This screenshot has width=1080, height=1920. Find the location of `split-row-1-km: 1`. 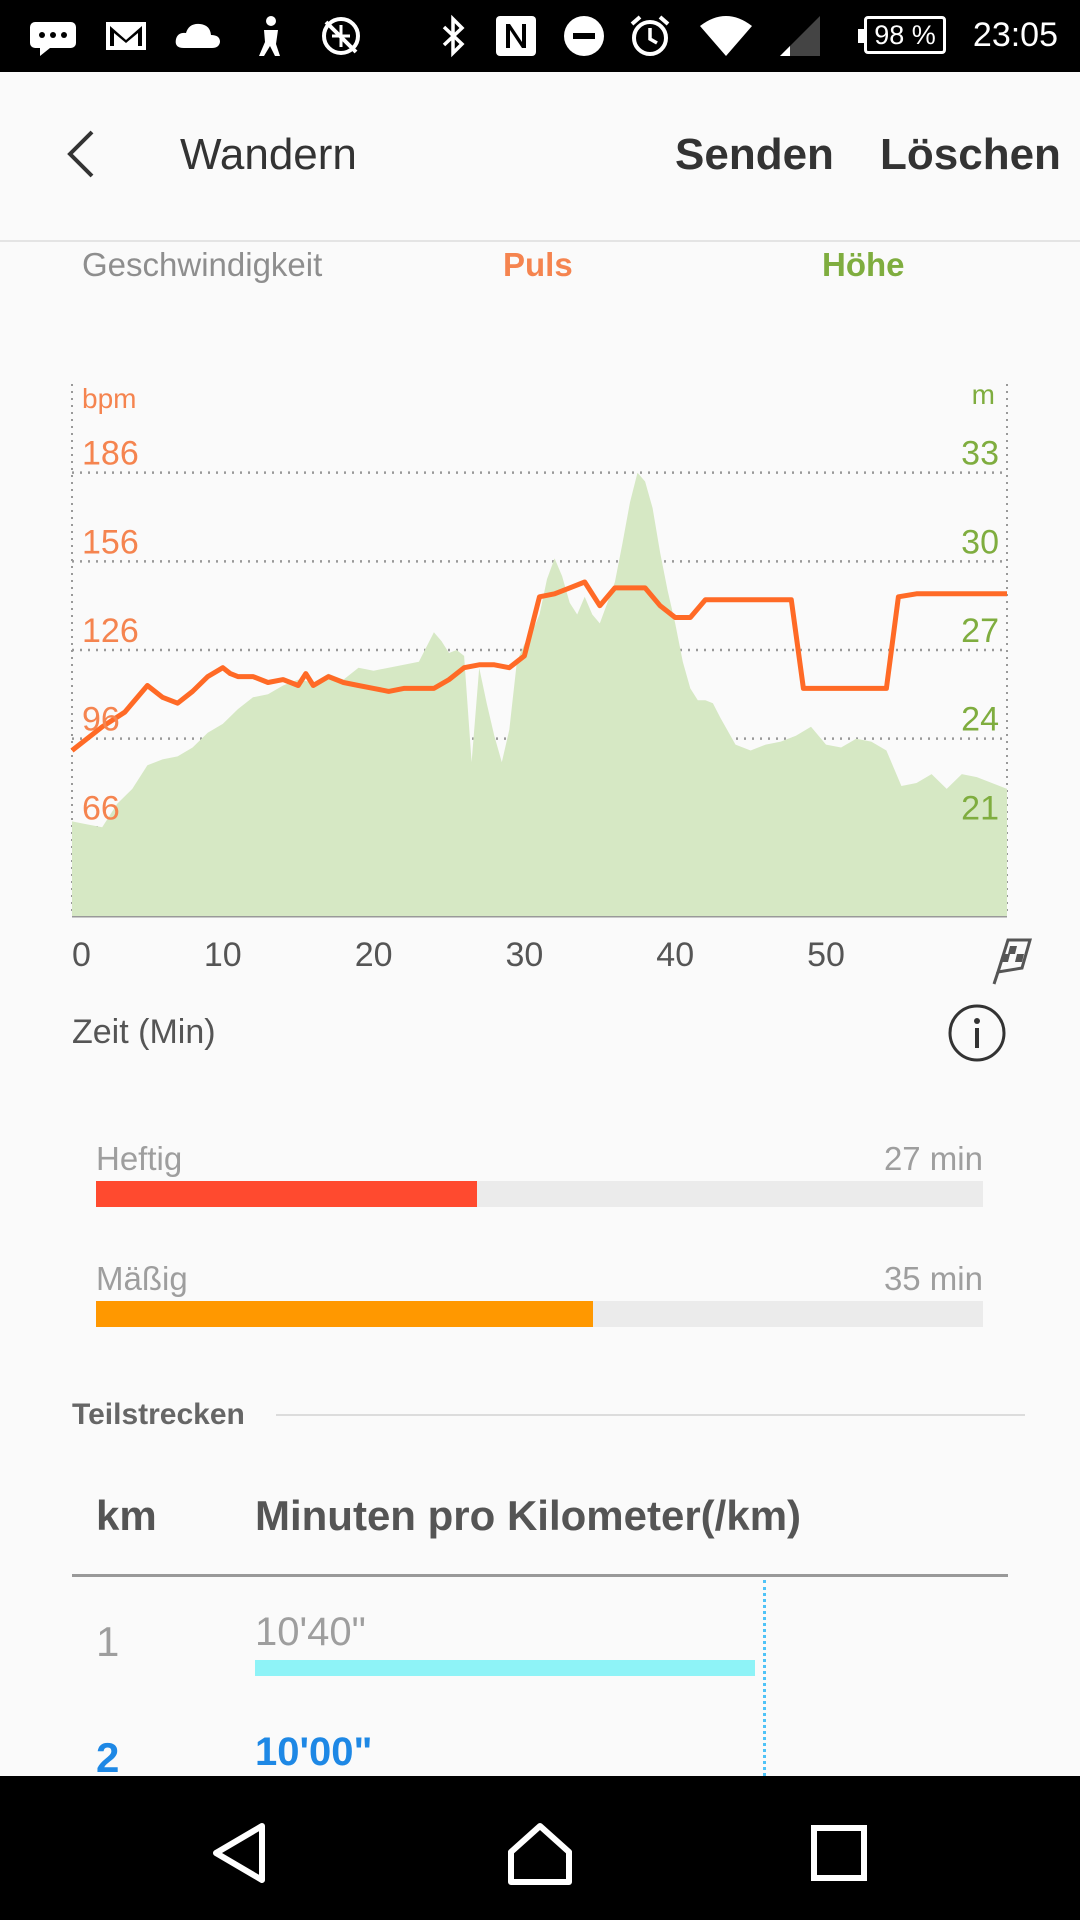

split-row-1-km: 1 is located at coordinates (108, 1641).